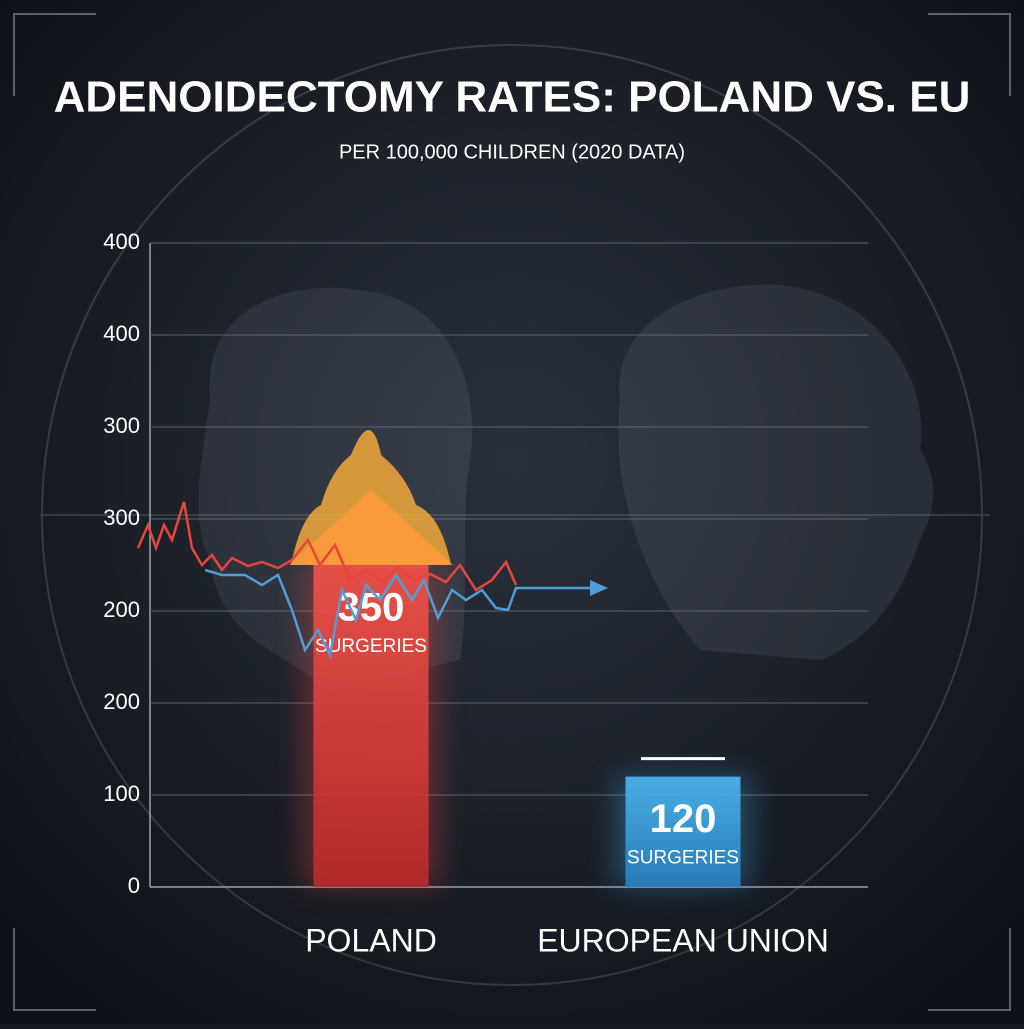 Image resolution: width=1024 pixels, height=1029 pixels. Describe the element at coordinates (683, 819) in the screenshot. I see `value-label: 120` at that location.